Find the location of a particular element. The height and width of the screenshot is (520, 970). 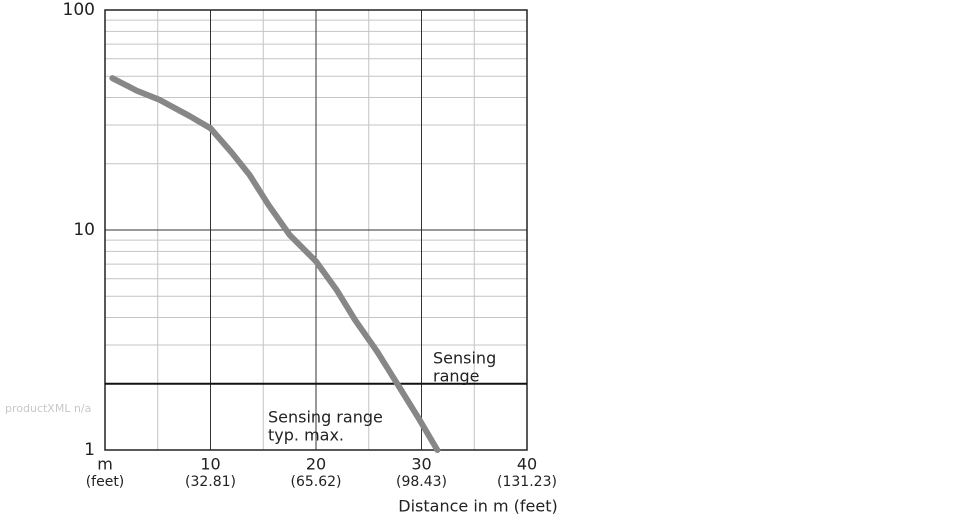

annotation: Sensing range is located at coordinates (325, 417).